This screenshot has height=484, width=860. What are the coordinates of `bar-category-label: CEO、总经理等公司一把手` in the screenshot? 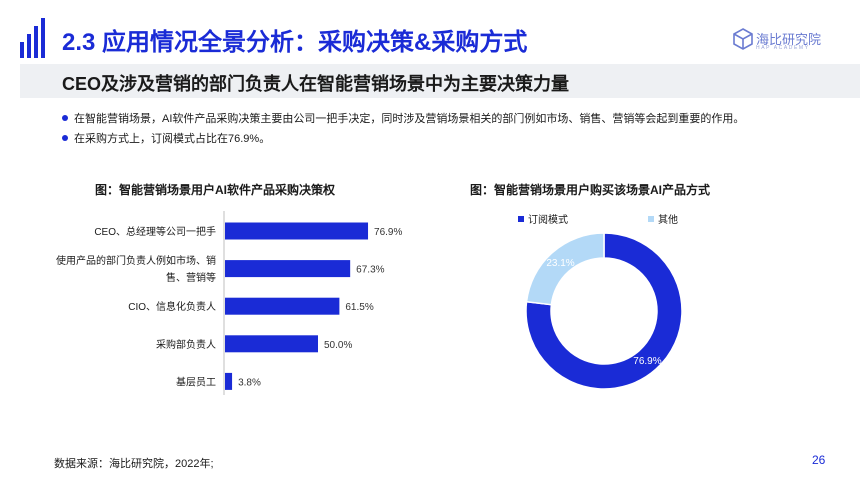 It's located at (155, 231).